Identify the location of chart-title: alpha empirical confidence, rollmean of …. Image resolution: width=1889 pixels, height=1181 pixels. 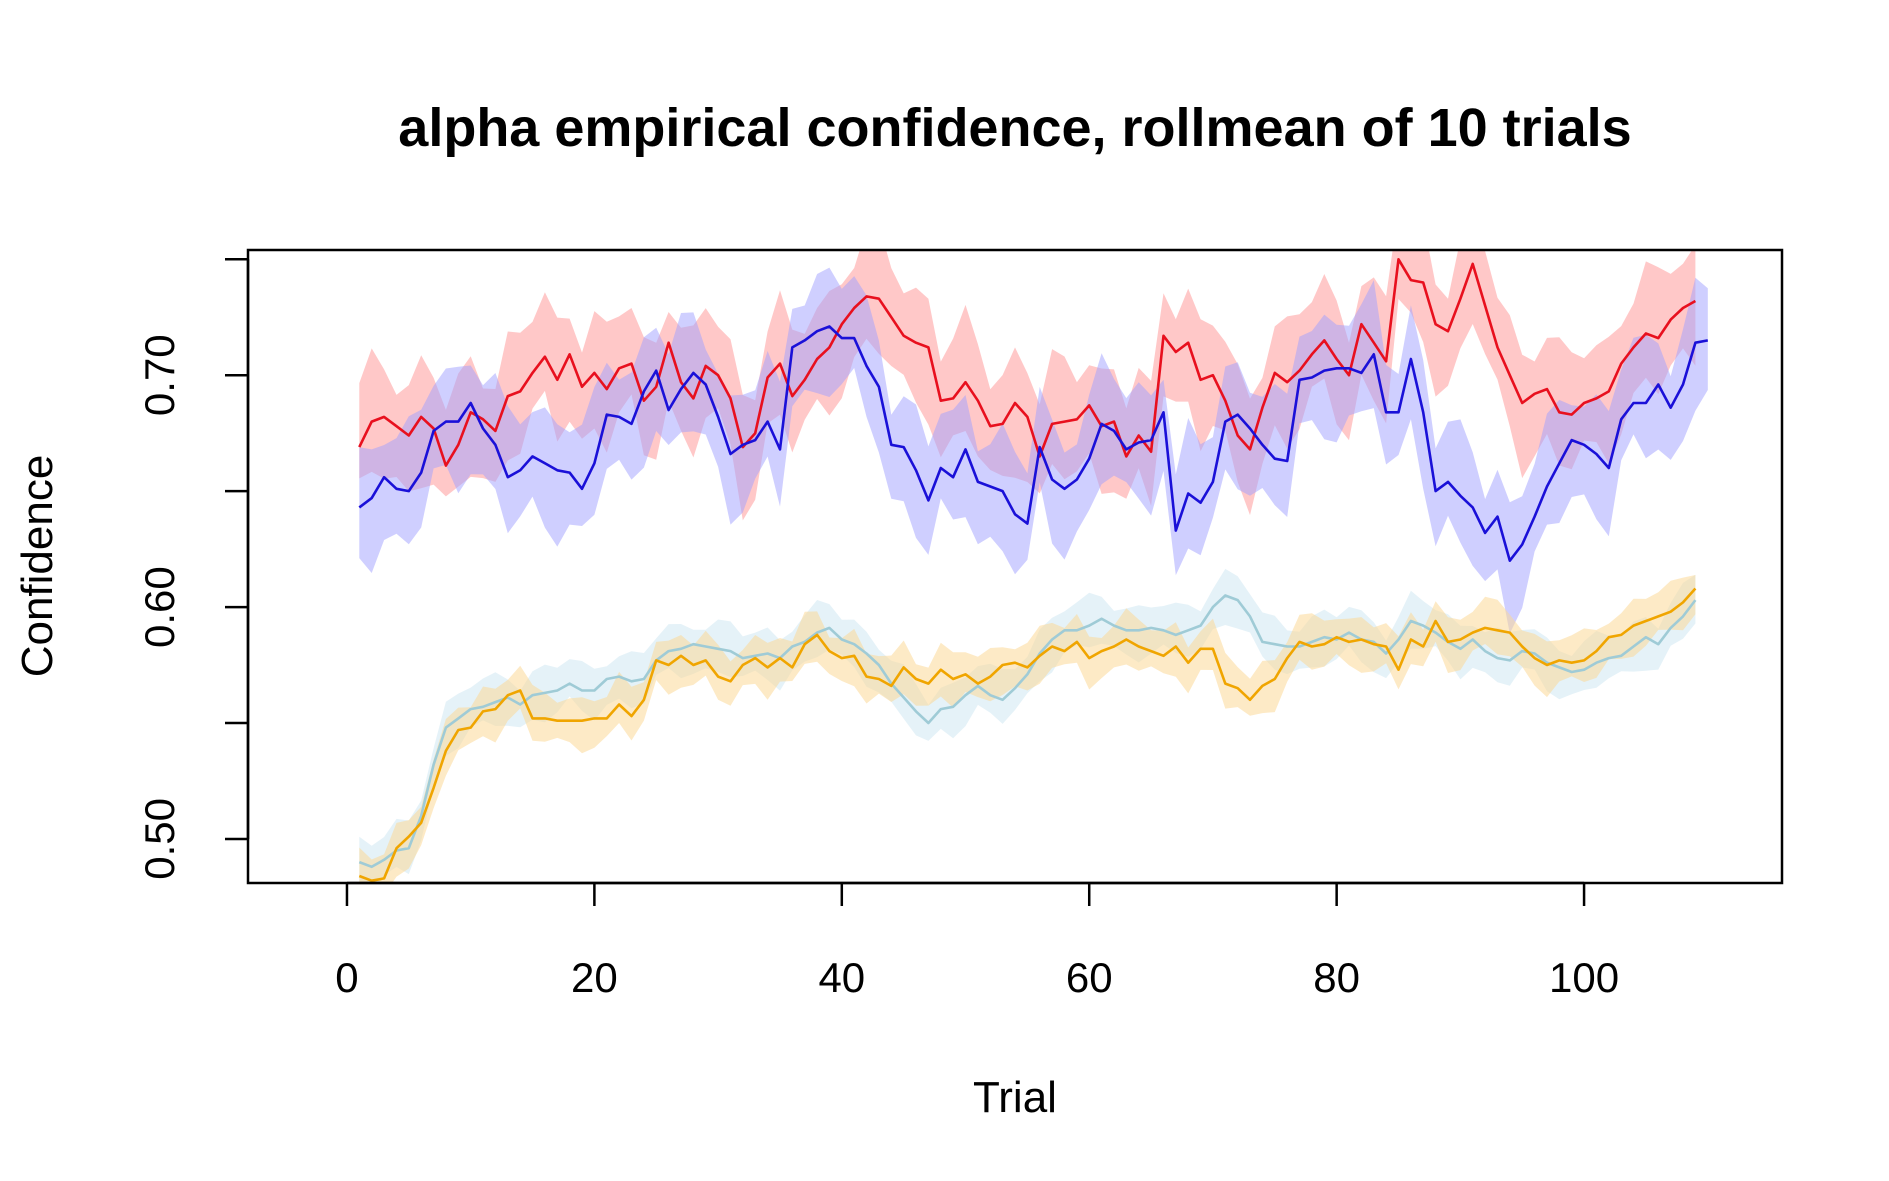
(1014, 128).